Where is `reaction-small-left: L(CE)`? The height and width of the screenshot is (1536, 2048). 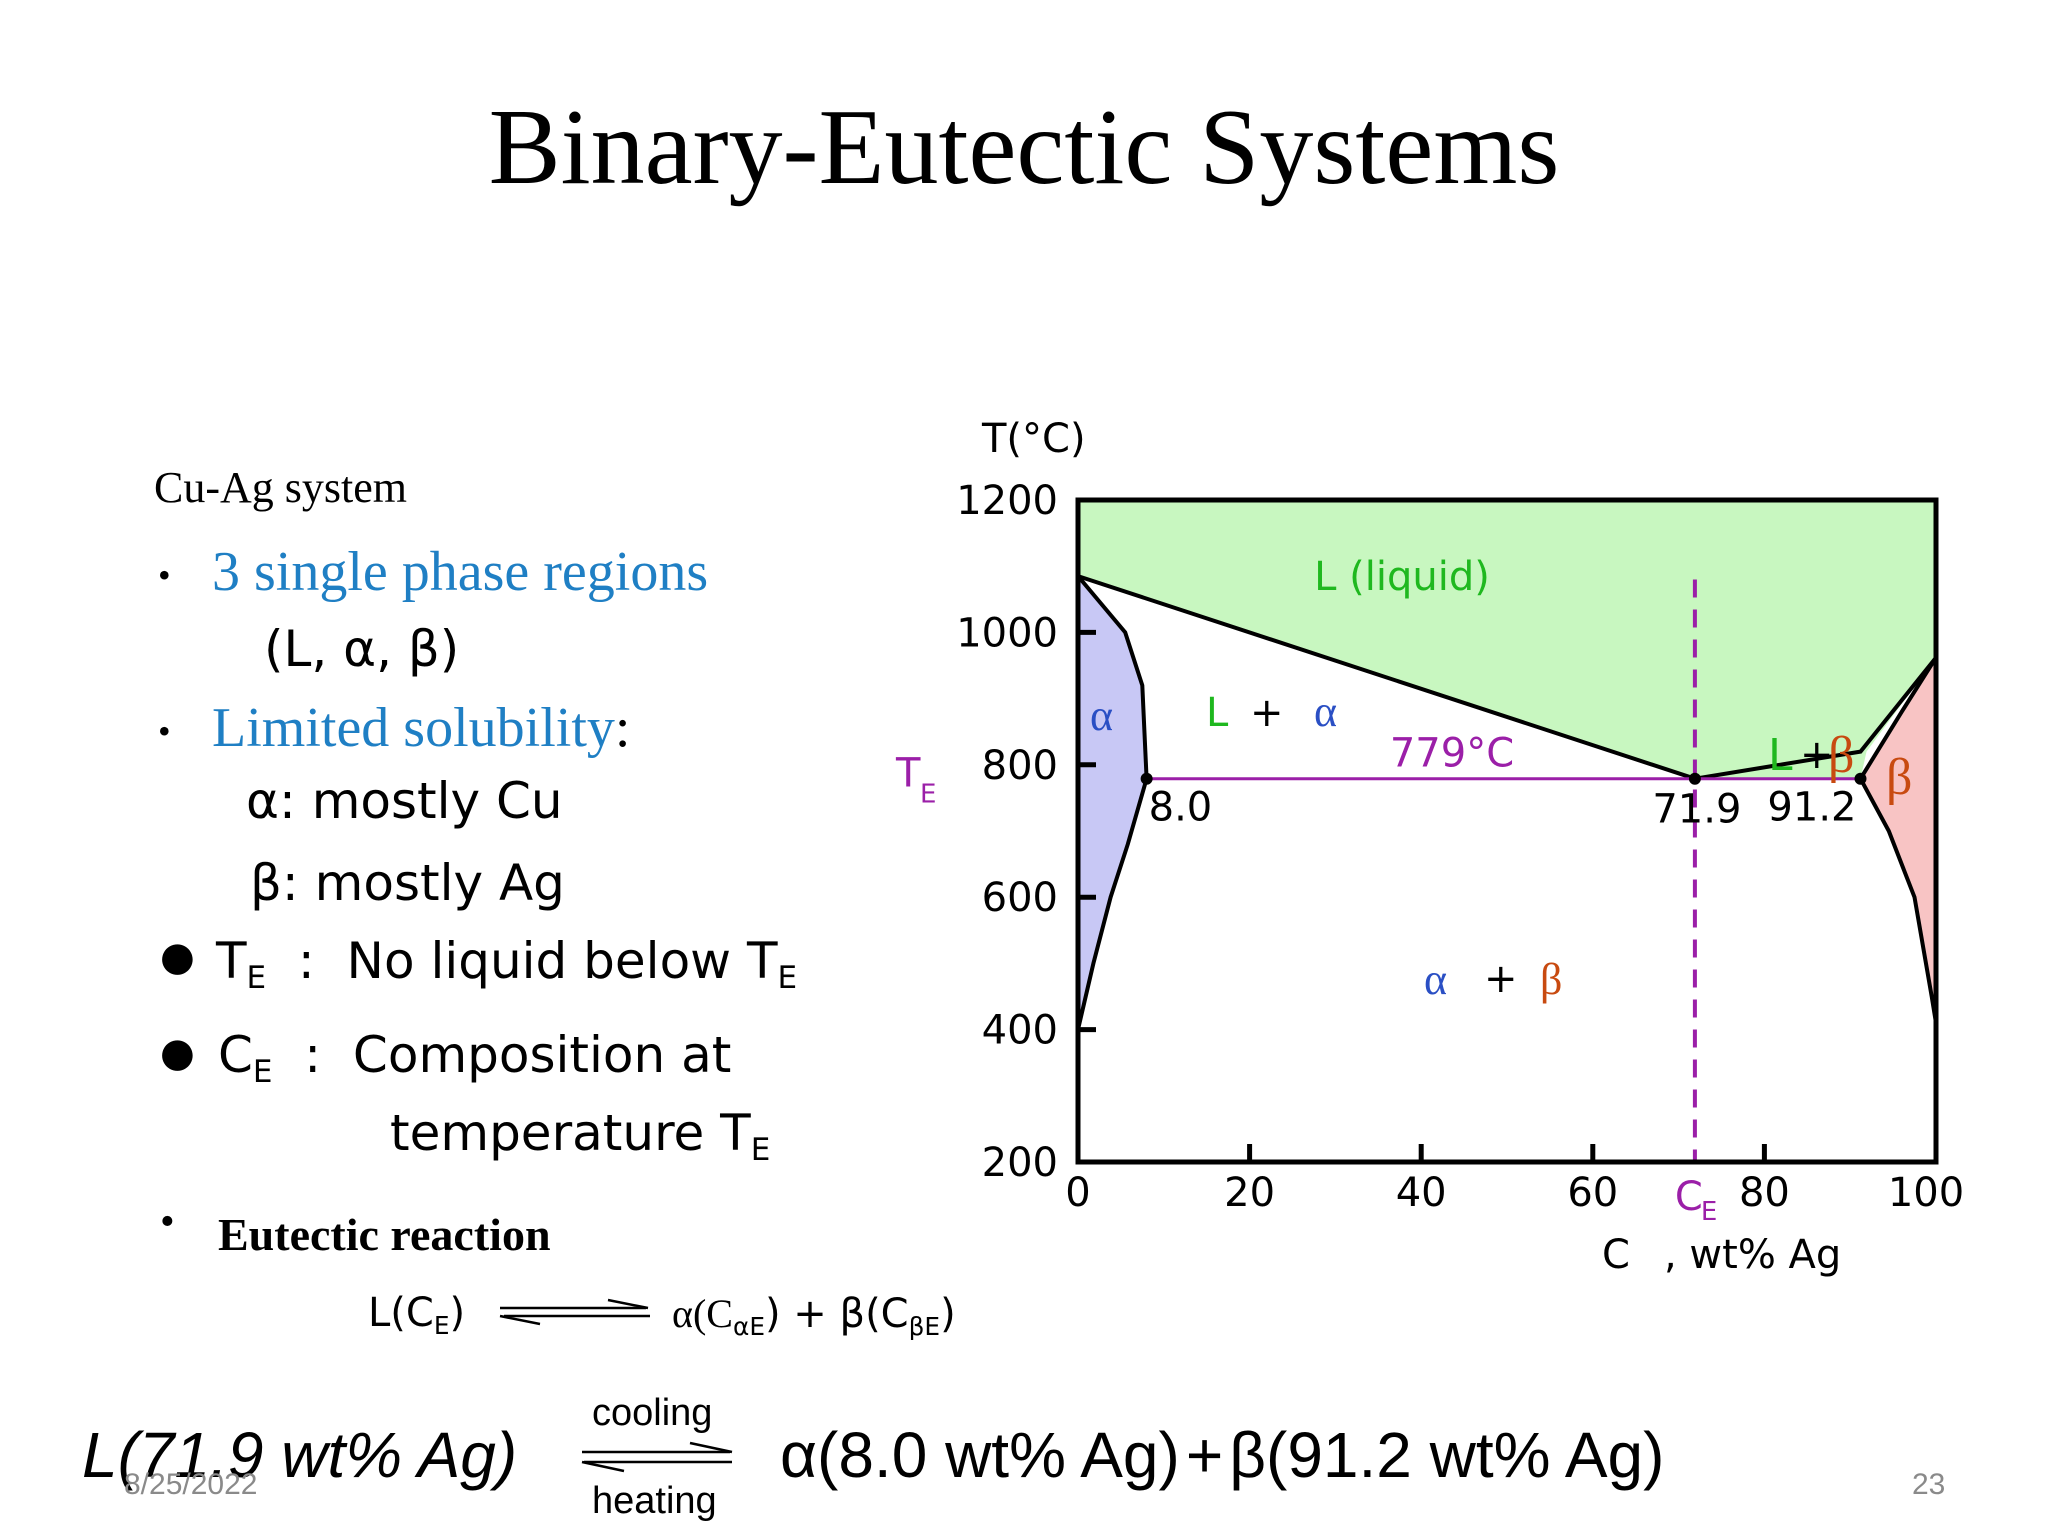
reaction-small-left: L(CE) is located at coordinates (417, 1314).